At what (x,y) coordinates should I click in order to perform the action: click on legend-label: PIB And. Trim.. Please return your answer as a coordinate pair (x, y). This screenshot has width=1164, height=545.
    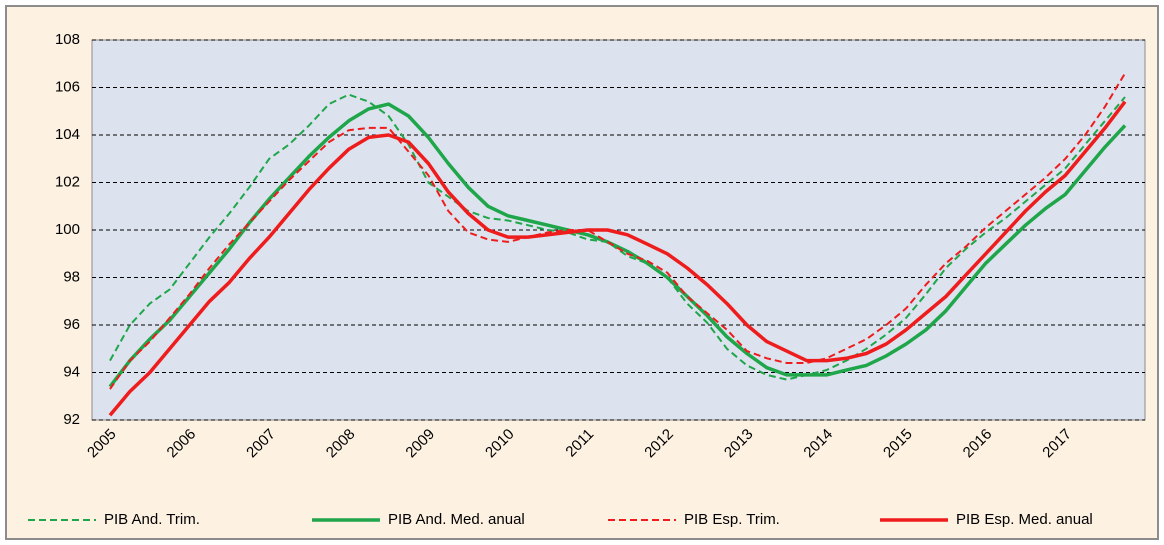
    Looking at the image, I should click on (152, 519).